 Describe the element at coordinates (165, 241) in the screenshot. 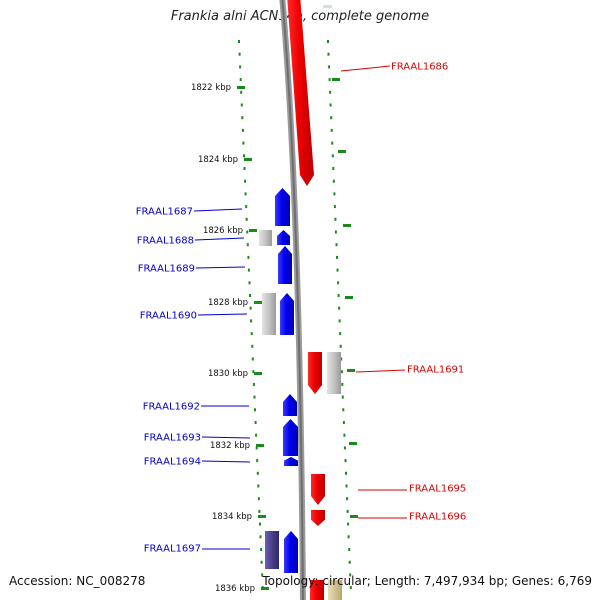

I see `gene-label: FRAAL1688` at that location.